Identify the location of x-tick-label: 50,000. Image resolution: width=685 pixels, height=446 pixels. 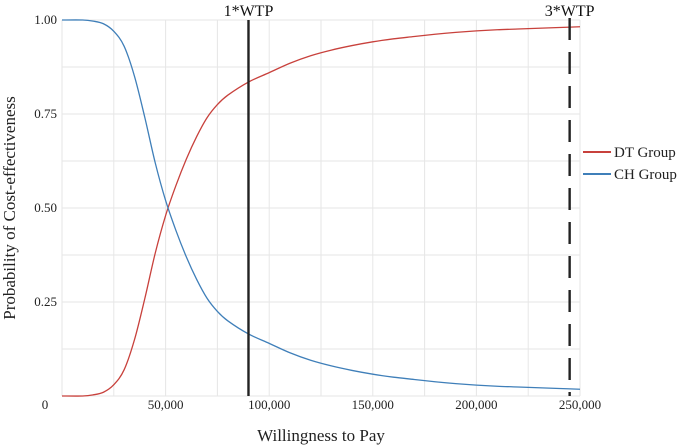
(166, 404).